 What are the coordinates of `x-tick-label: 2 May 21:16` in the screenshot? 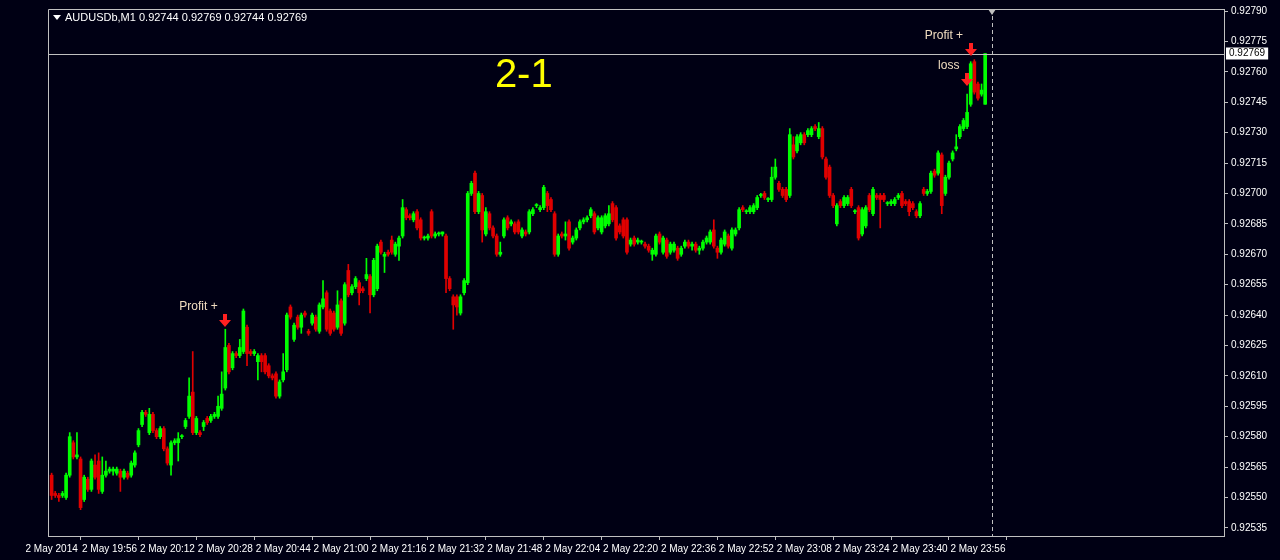 It's located at (399, 548).